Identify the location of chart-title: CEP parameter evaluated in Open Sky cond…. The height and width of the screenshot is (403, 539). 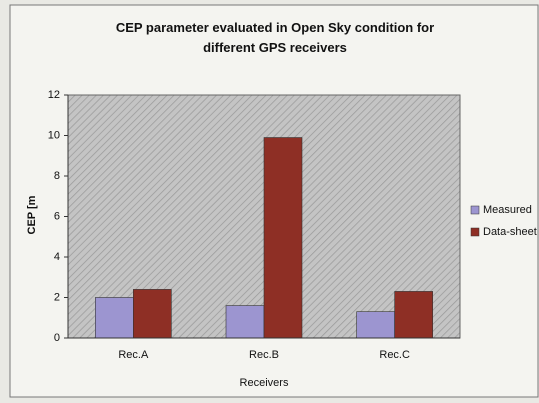
(275, 37).